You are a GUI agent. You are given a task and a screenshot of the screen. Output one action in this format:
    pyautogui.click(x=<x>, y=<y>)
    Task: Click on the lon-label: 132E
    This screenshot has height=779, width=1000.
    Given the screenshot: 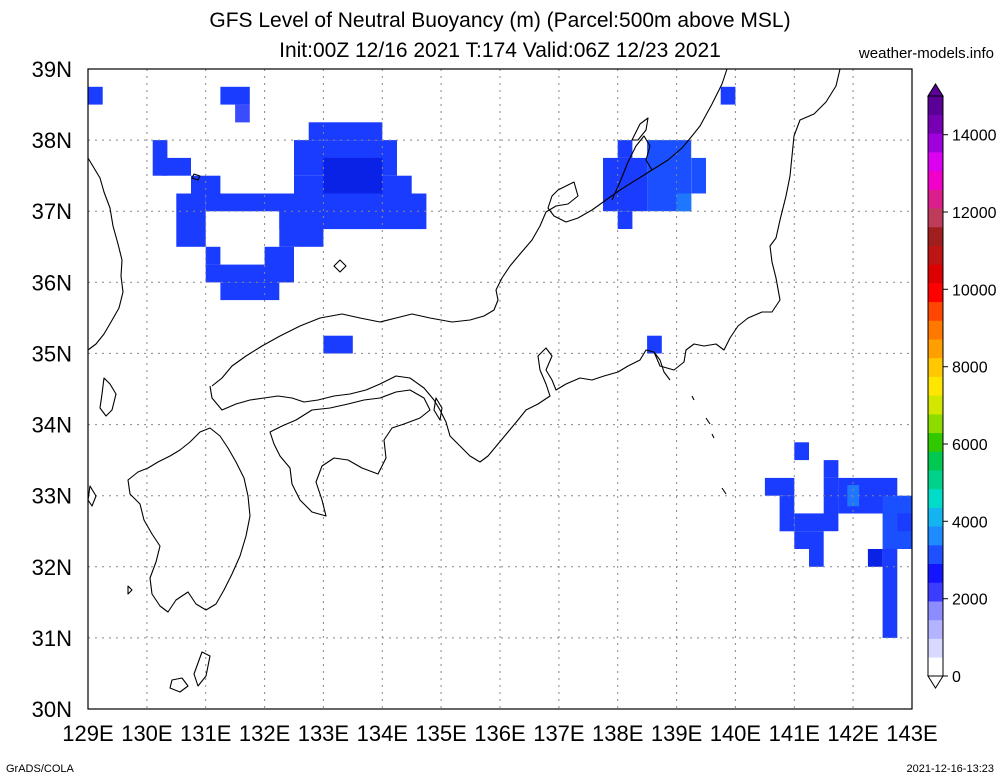 What is the action you would take?
    pyautogui.click(x=264, y=733)
    